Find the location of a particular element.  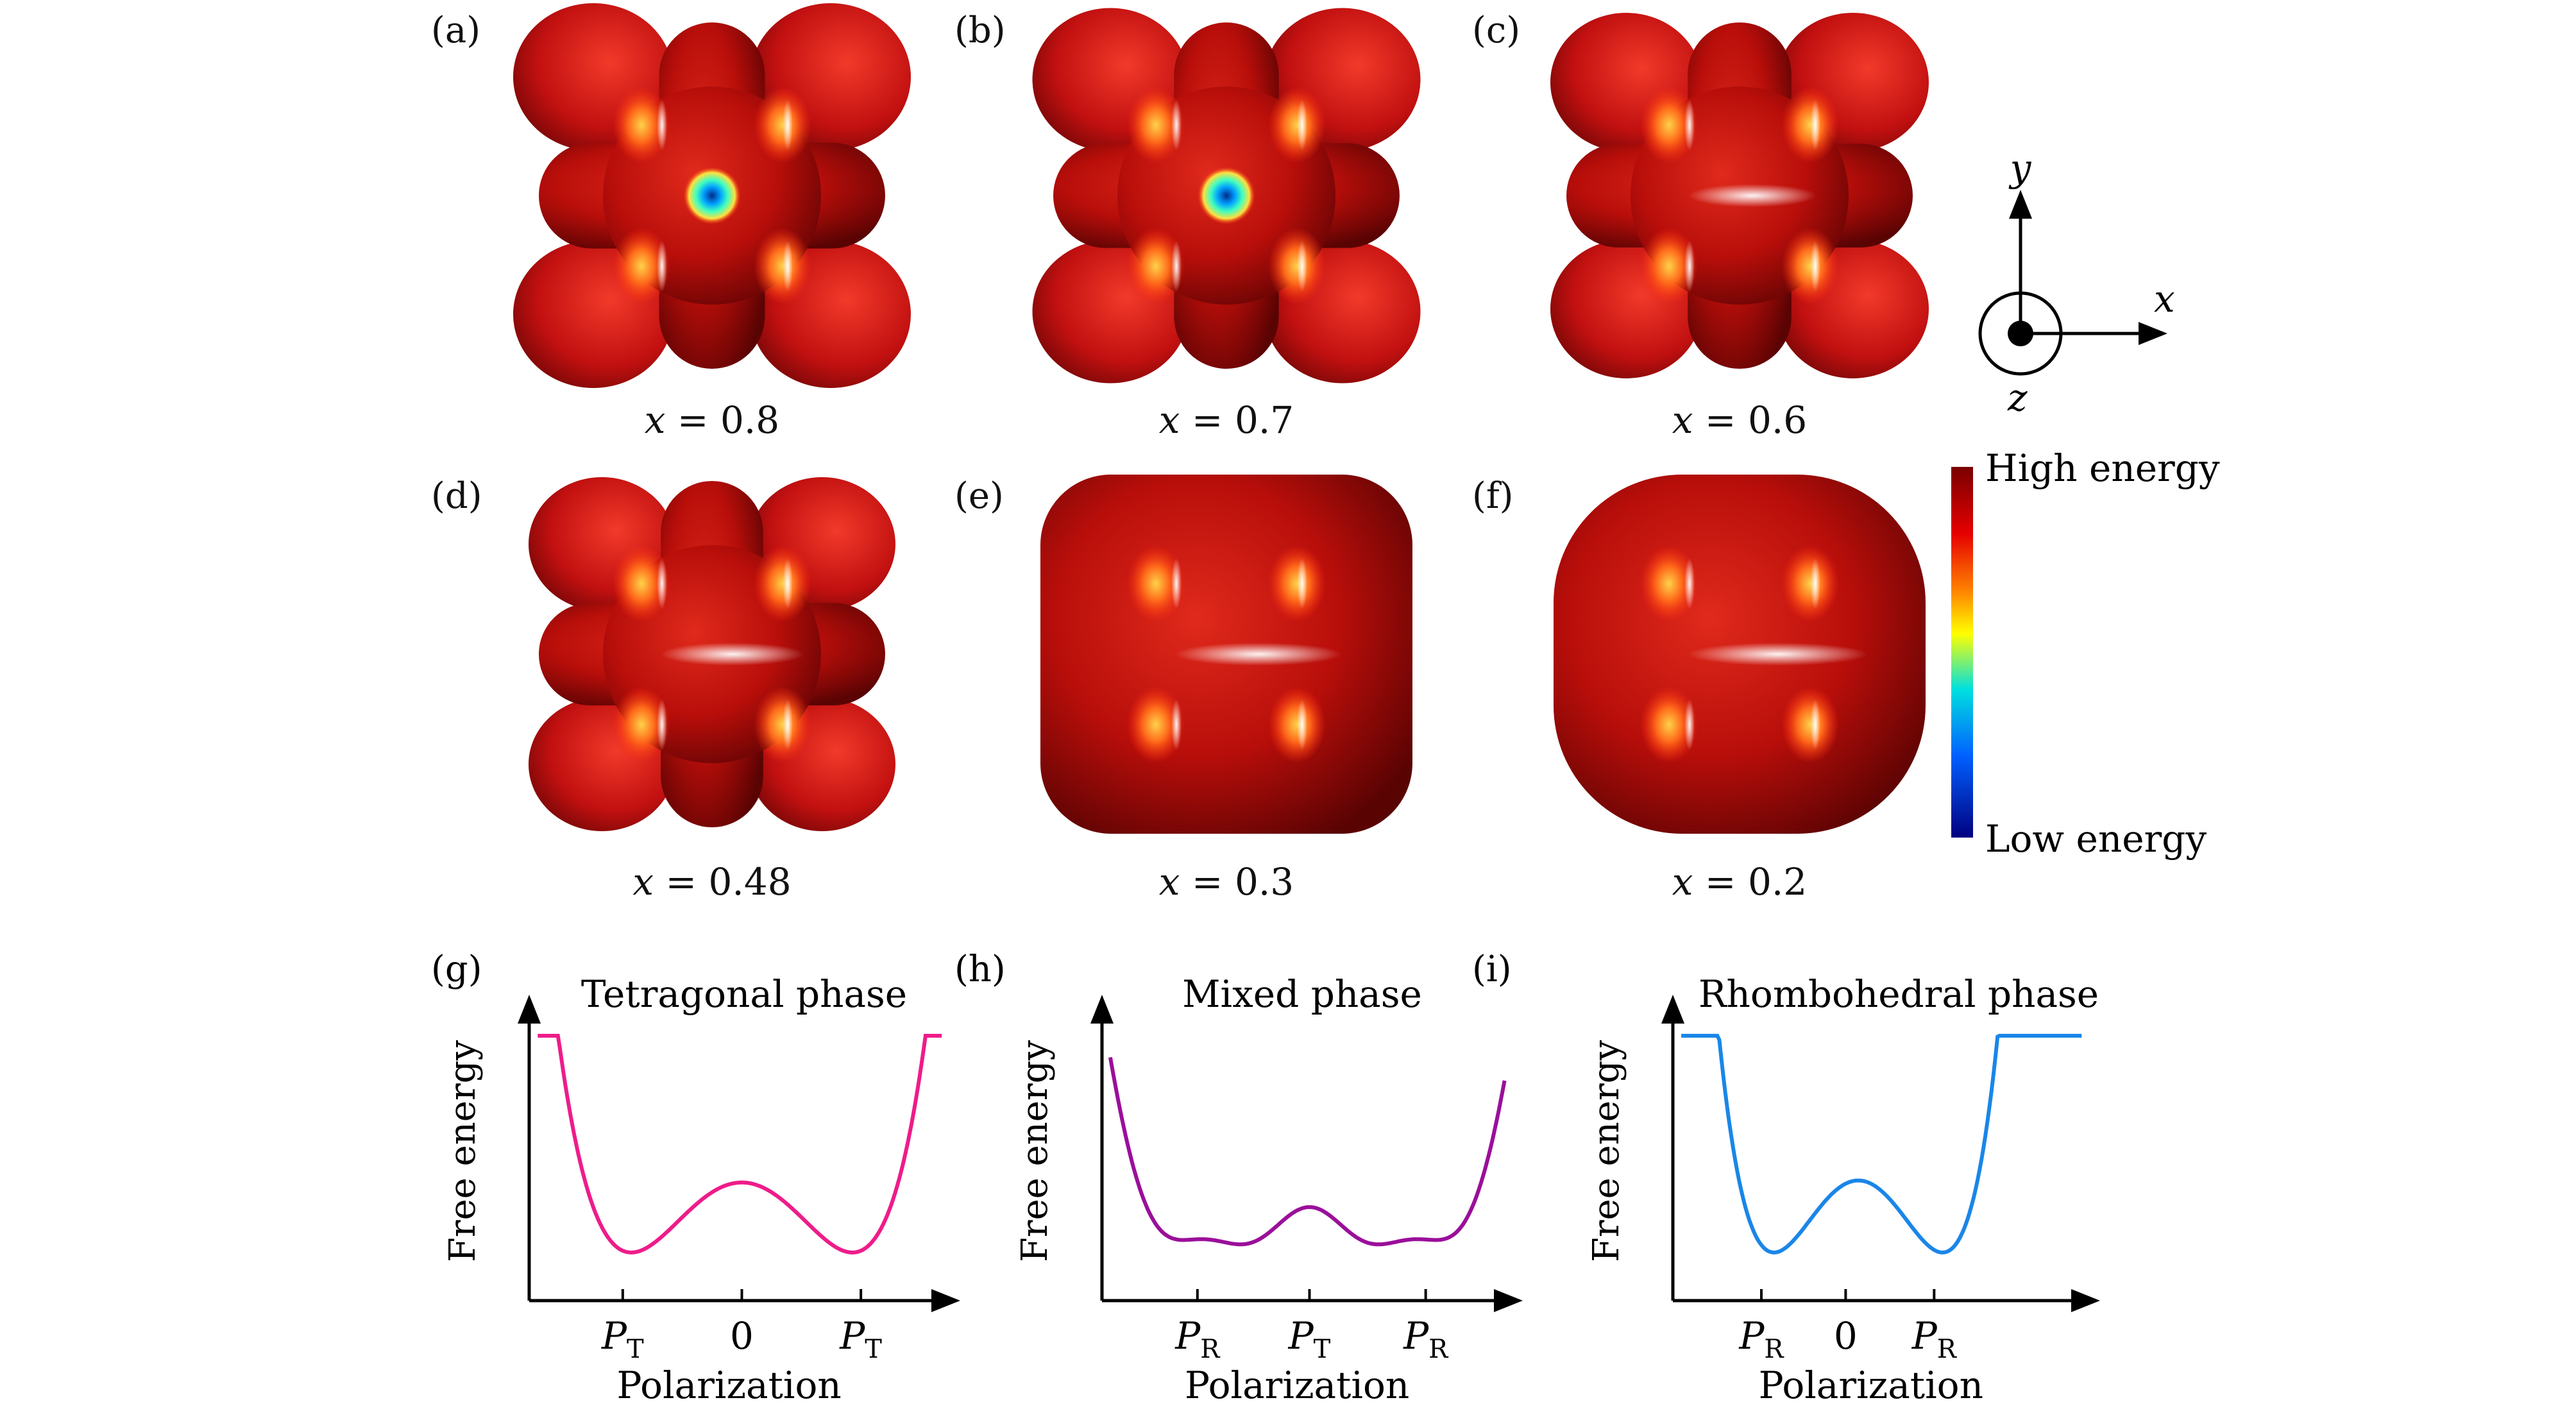

z-axis-out-of-page-icon is located at coordinates (2020, 333).